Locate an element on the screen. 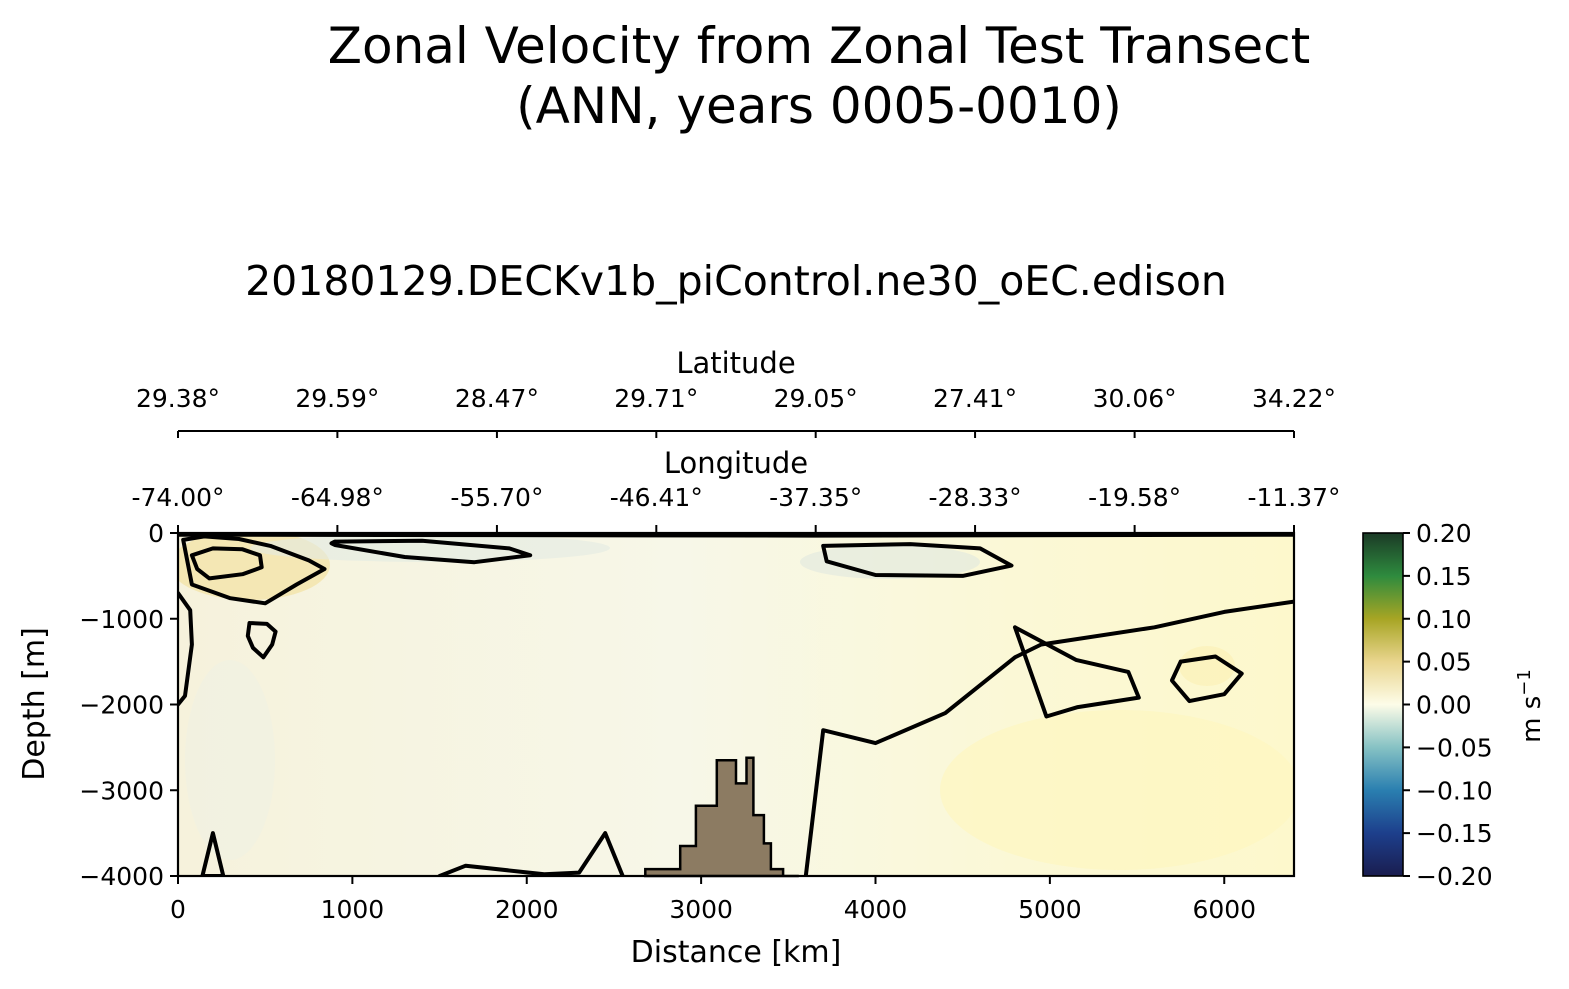 The image size is (1569, 989). east-eddy-shading is located at coordinates (1207, 666).